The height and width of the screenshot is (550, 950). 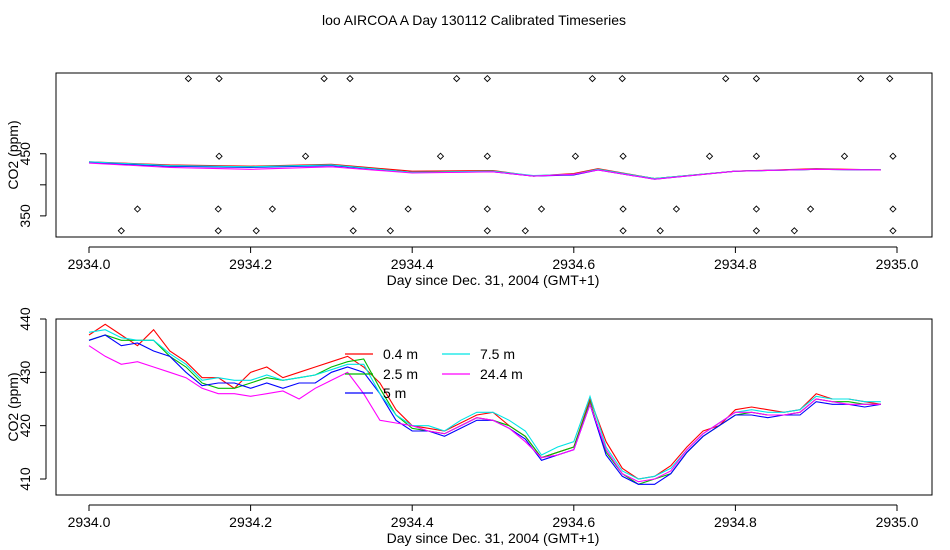 I want to click on y-tick-label: 440, so click(x=25, y=319).